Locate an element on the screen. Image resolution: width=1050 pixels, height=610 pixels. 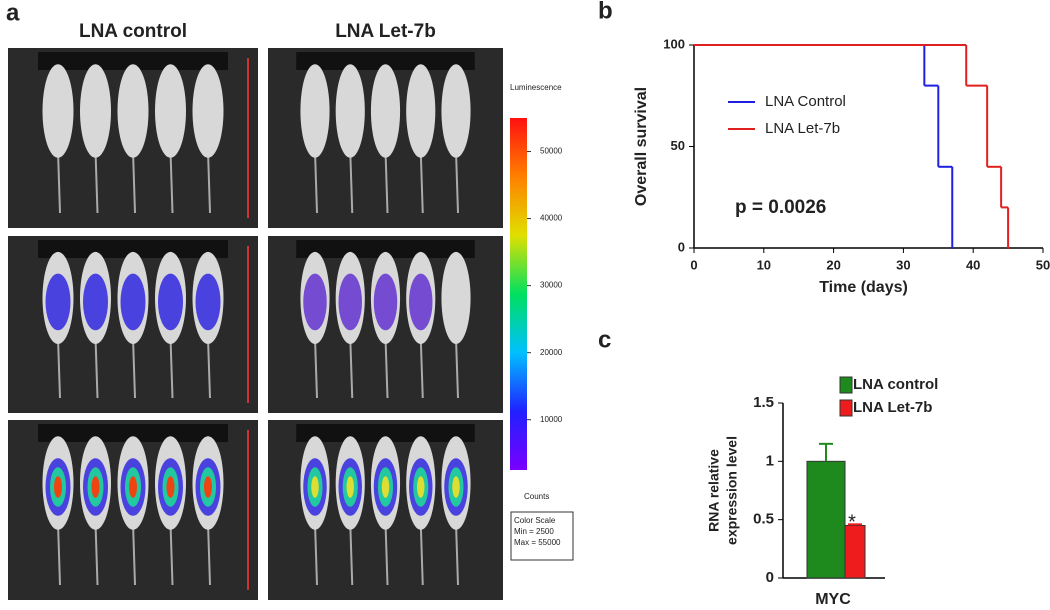
x-axis-label: Time (days) is located at coordinates (863, 287).